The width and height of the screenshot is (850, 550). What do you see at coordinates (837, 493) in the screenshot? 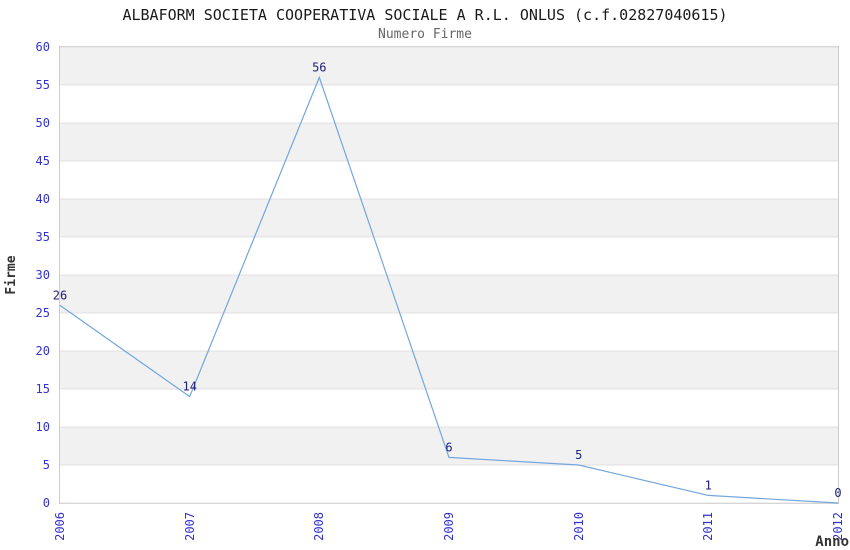
I see `data-point-label: 0` at bounding box center [837, 493].